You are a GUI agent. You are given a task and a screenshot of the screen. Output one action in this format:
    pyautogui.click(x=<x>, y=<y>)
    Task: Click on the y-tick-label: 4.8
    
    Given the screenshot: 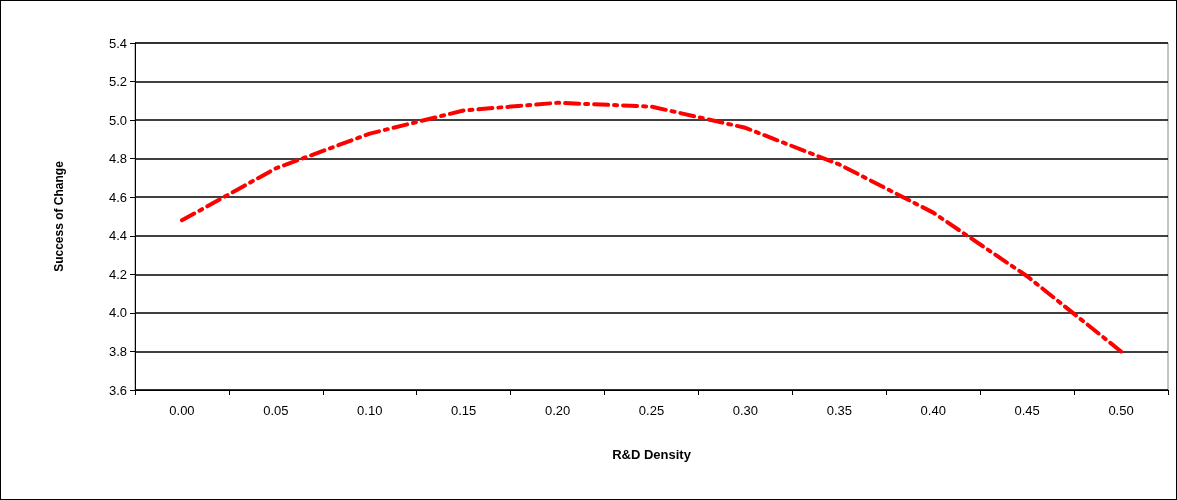 What is the action you would take?
    pyautogui.click(x=117, y=159)
    